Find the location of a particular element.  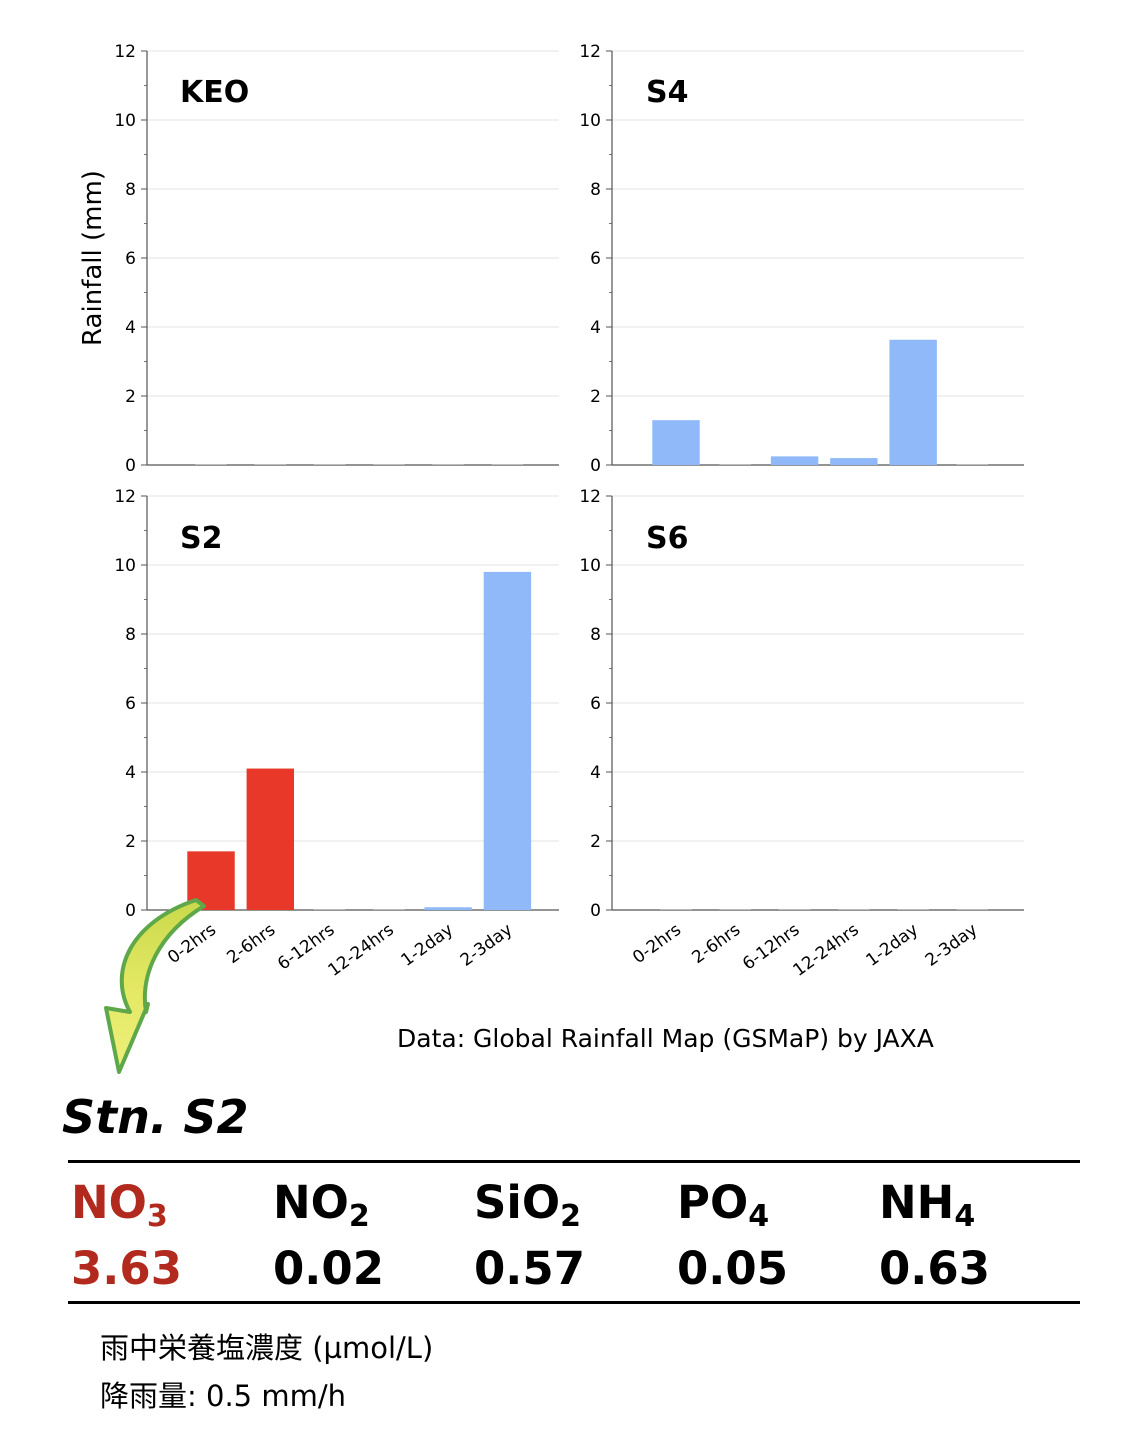

y-axis-label: Rainfall (mm) is located at coordinates (93, 258).